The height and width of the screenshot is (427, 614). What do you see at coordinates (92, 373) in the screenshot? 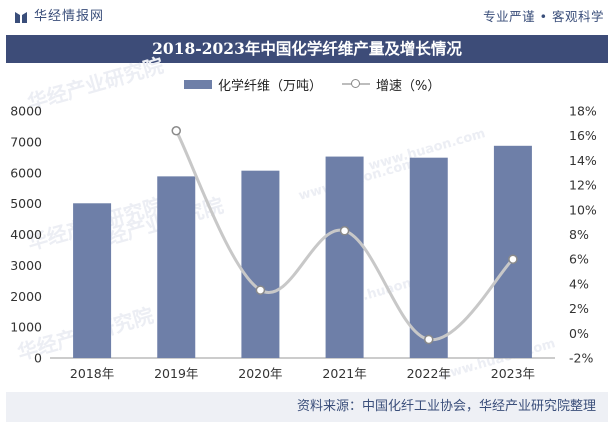
I see `x-axis-tick-label: 2018年` at bounding box center [92, 373].